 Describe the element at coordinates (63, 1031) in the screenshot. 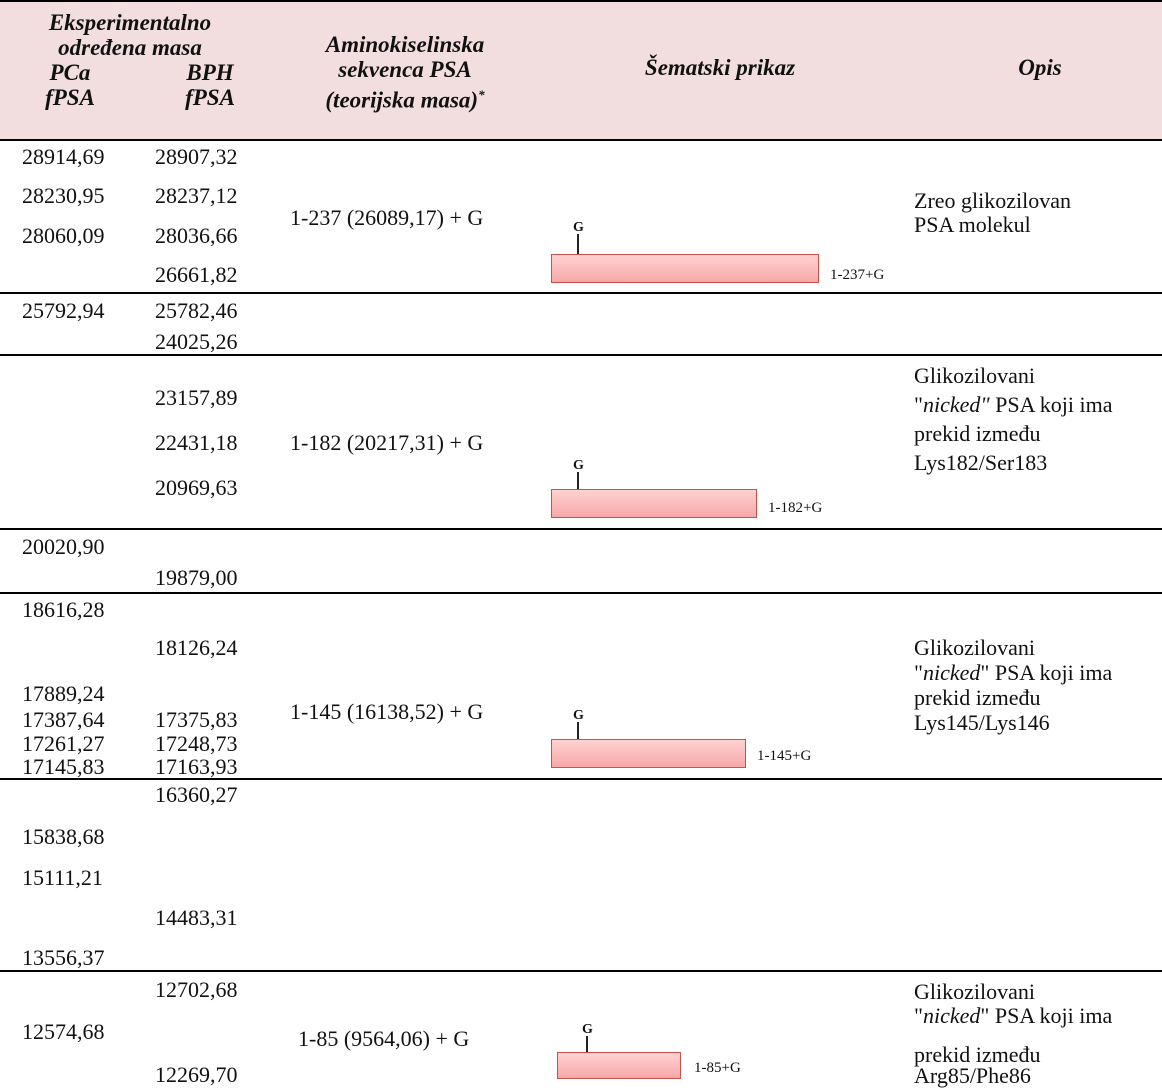

I see `pca-value: 12574,68` at that location.